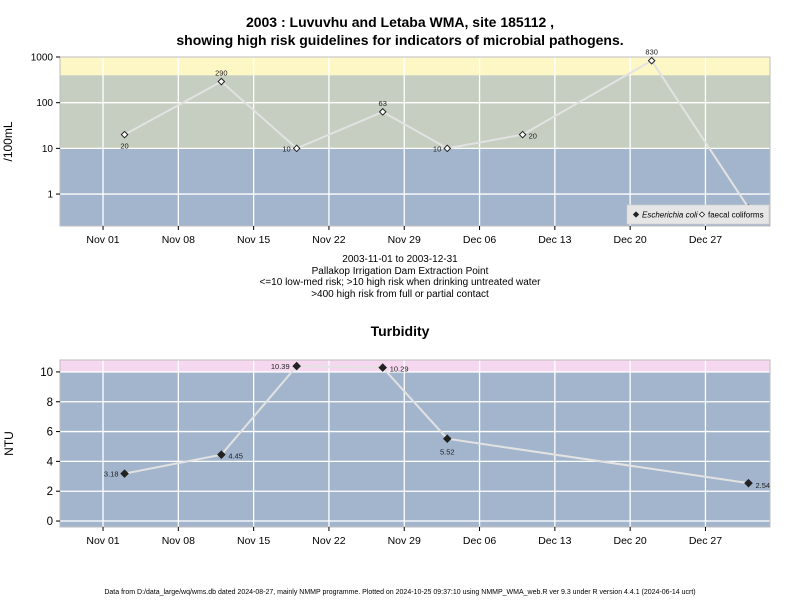  I want to click on y-tick-label: 0, so click(50, 522).